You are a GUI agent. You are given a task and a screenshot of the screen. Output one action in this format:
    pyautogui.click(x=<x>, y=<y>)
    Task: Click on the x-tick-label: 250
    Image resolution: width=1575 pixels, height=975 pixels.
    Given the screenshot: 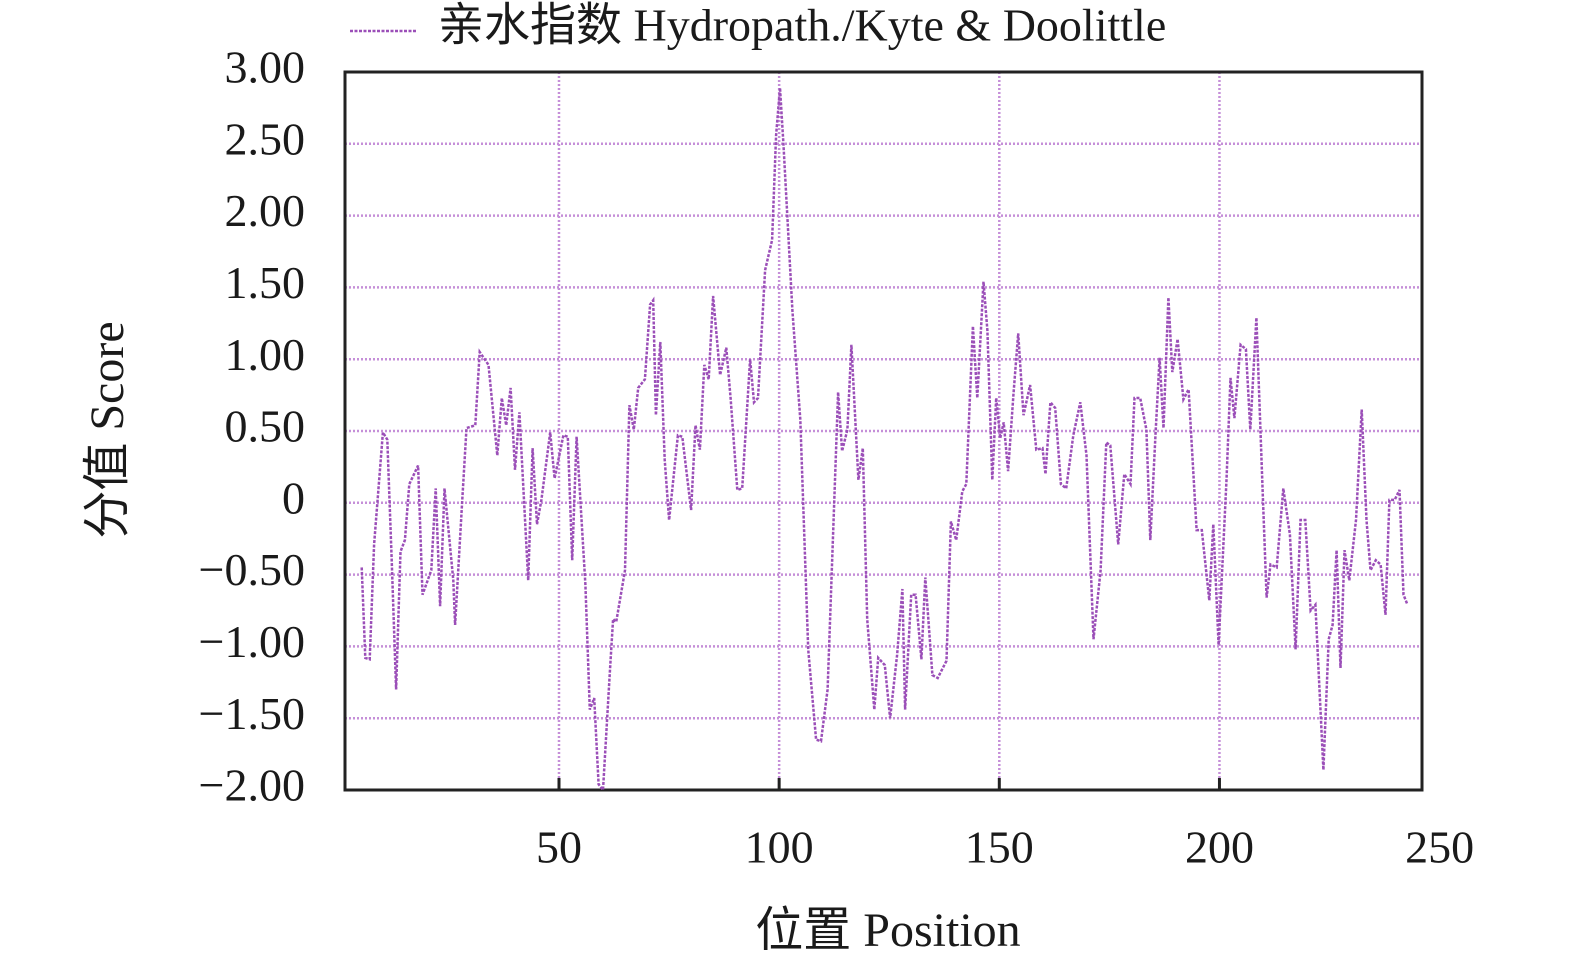 What is the action you would take?
    pyautogui.click(x=1439, y=847)
    